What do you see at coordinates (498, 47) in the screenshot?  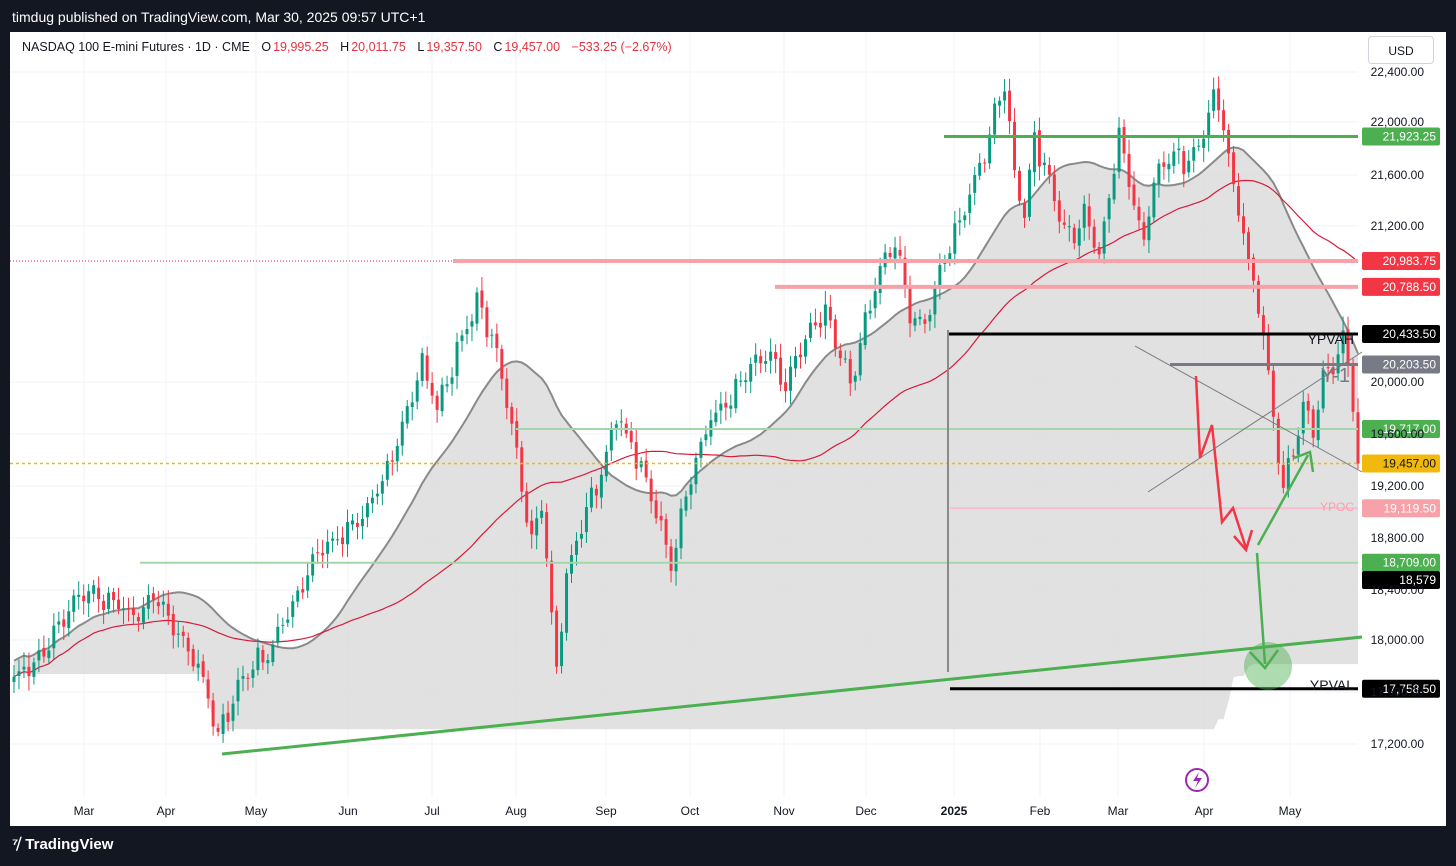 I see `close-label: C` at bounding box center [498, 47].